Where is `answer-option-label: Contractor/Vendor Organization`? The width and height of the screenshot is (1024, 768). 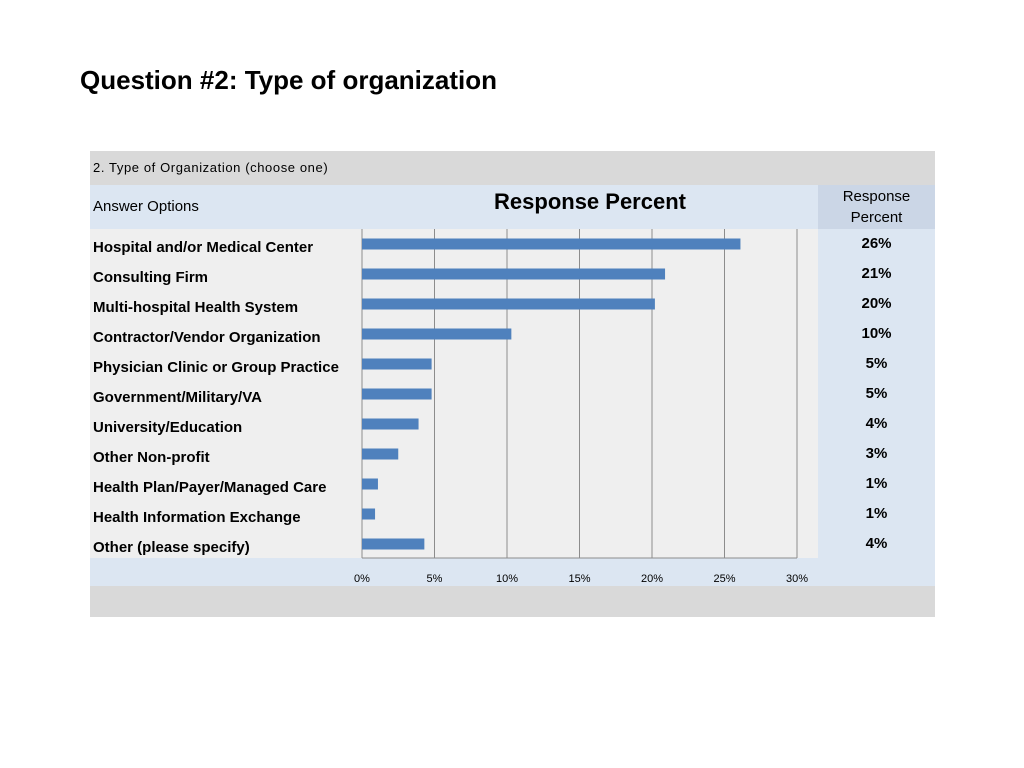
answer-option-label: Contractor/Vendor Organization is located at coordinates (207, 337).